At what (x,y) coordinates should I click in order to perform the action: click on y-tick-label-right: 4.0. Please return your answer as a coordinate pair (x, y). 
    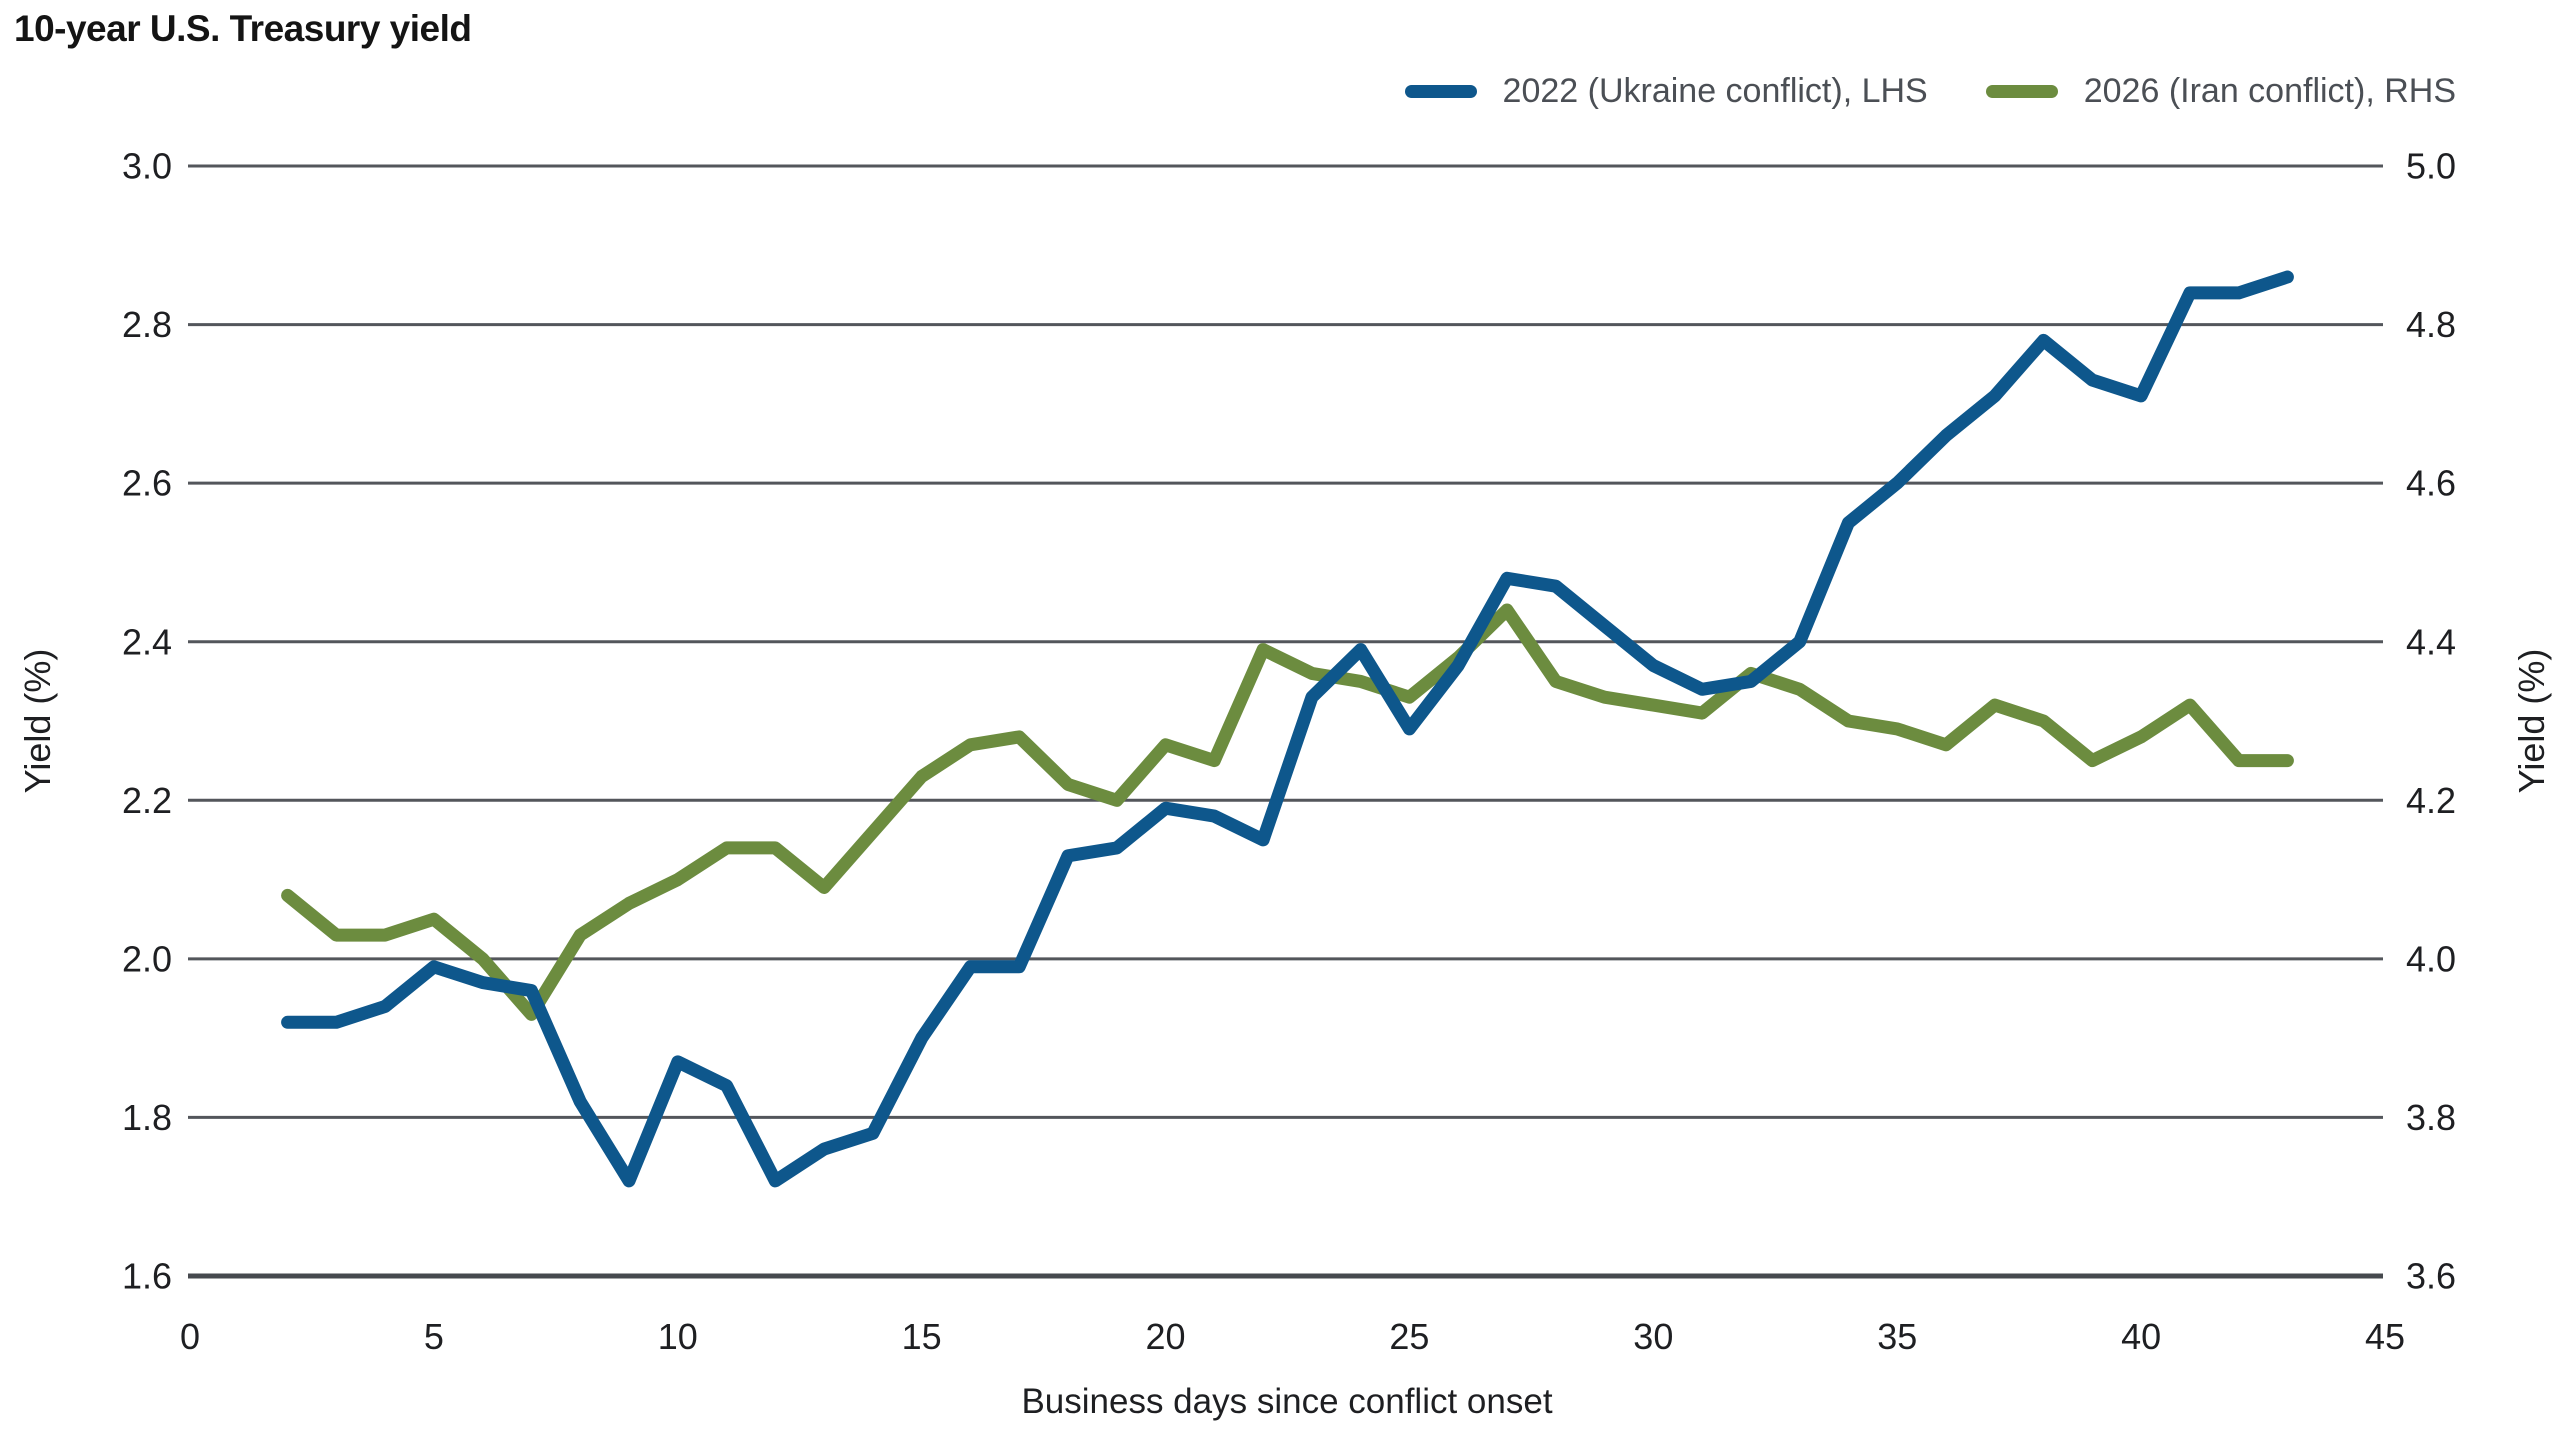
    Looking at the image, I should click on (2431, 958).